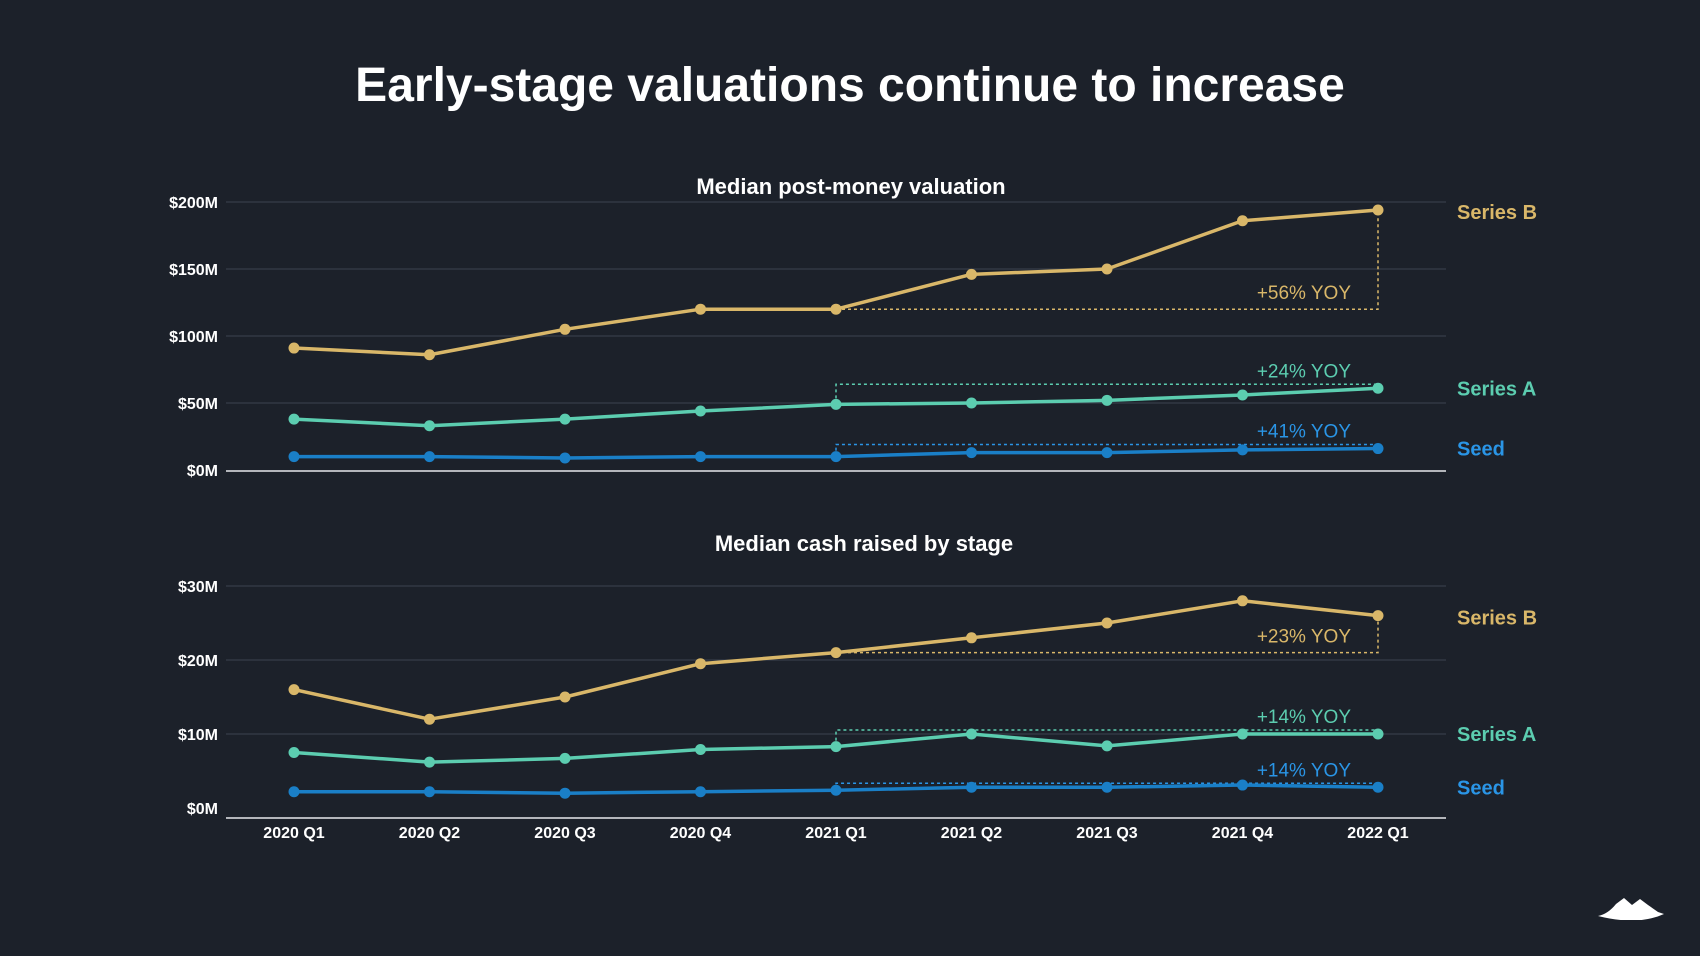 Image resolution: width=1700 pixels, height=956 pixels. Describe the element at coordinates (850, 186) in the screenshot. I see `chart-title: Median post-money valuation` at that location.